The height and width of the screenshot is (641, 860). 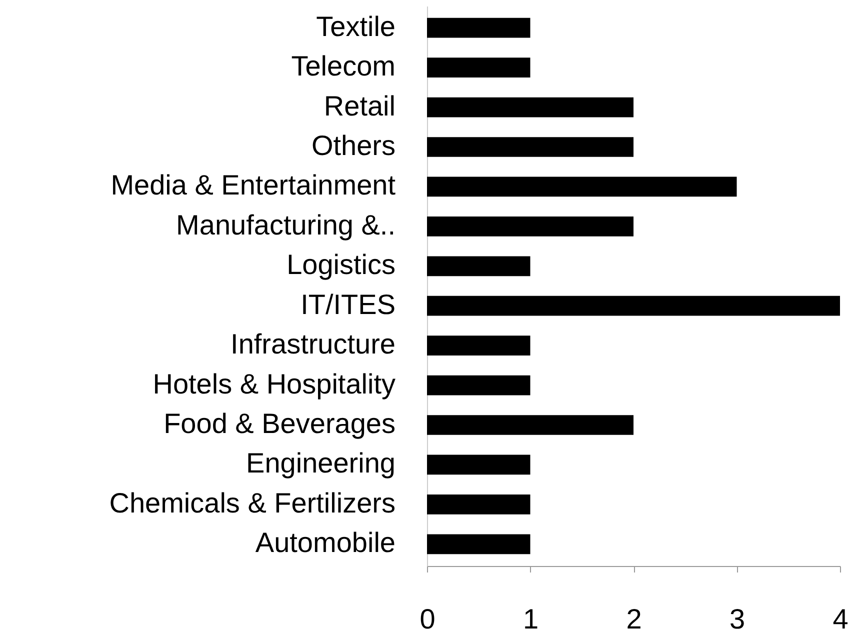 What do you see at coordinates (313, 344) in the screenshot?
I see `y-tick-label: Infrastructure` at bounding box center [313, 344].